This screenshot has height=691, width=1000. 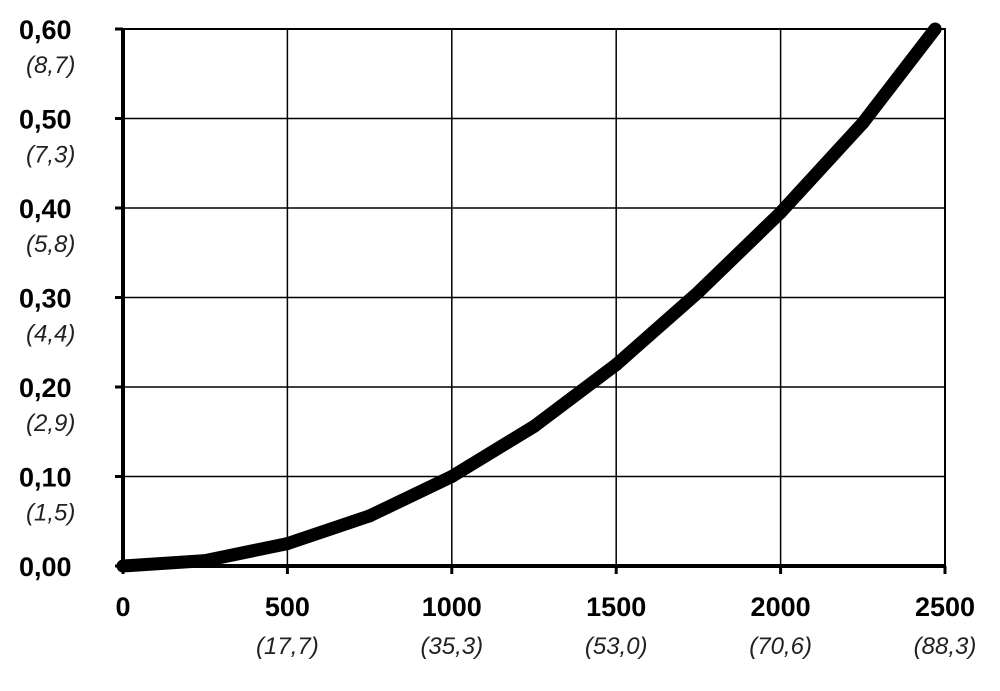 What do you see at coordinates (616, 646) in the screenshot?
I see `x-tick-sublabel-3: (53,0)` at bounding box center [616, 646].